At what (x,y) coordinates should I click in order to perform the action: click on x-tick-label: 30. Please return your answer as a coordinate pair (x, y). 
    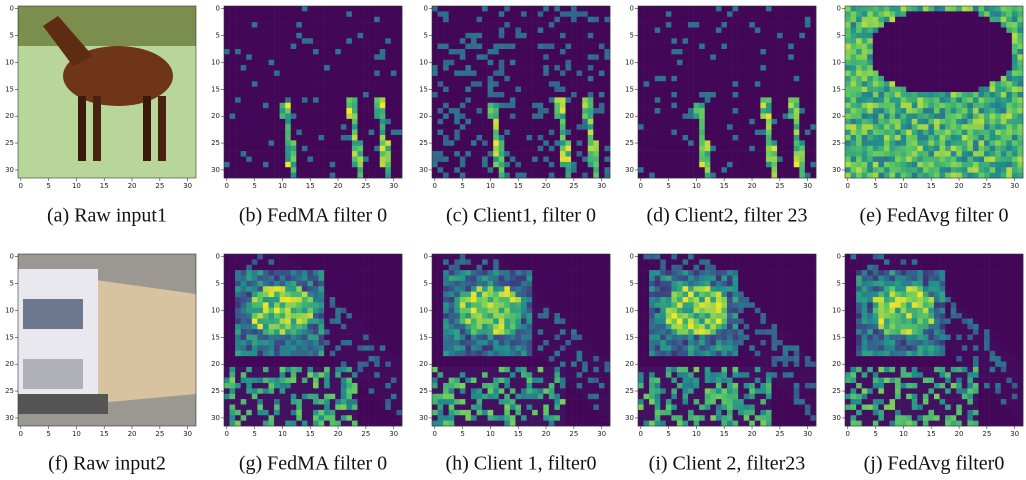
    Looking at the image, I should click on (807, 186).